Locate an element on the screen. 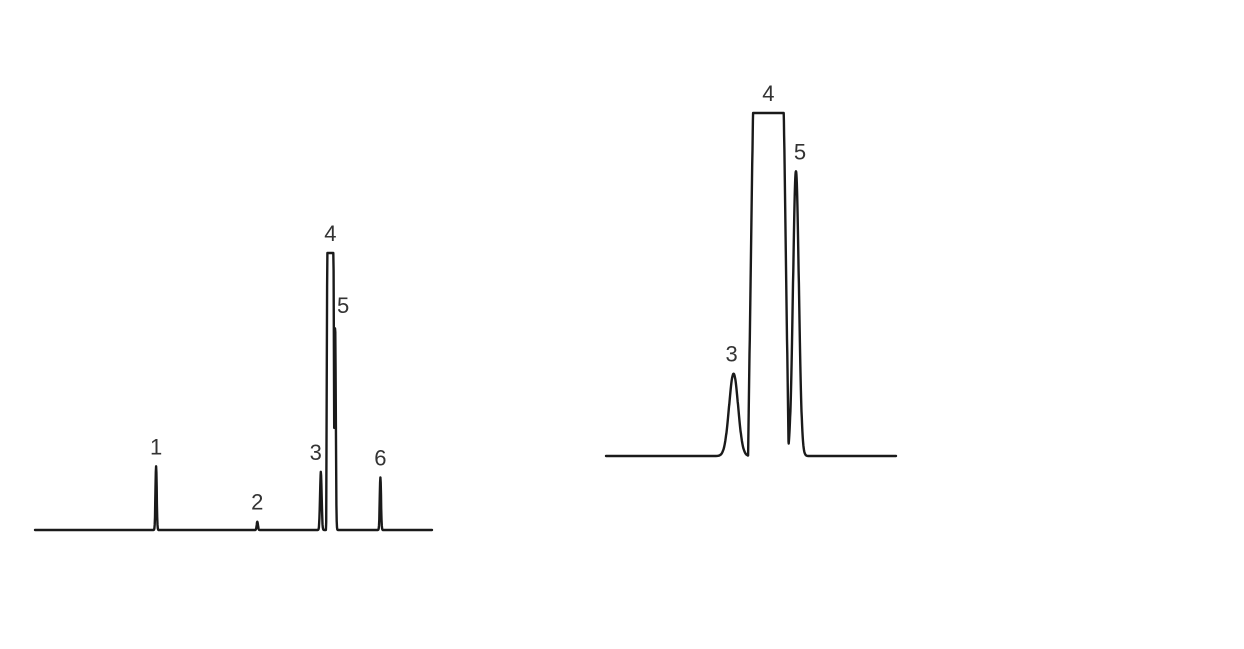  chromatogram-zoom-trace is located at coordinates (751, 284).